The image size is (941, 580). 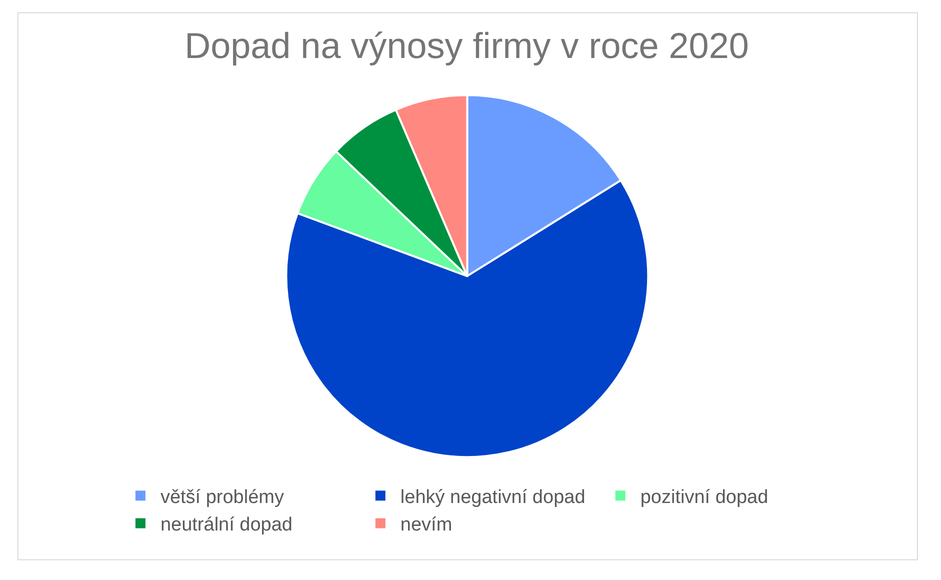 I want to click on legend-label: nevím, so click(x=426, y=525).